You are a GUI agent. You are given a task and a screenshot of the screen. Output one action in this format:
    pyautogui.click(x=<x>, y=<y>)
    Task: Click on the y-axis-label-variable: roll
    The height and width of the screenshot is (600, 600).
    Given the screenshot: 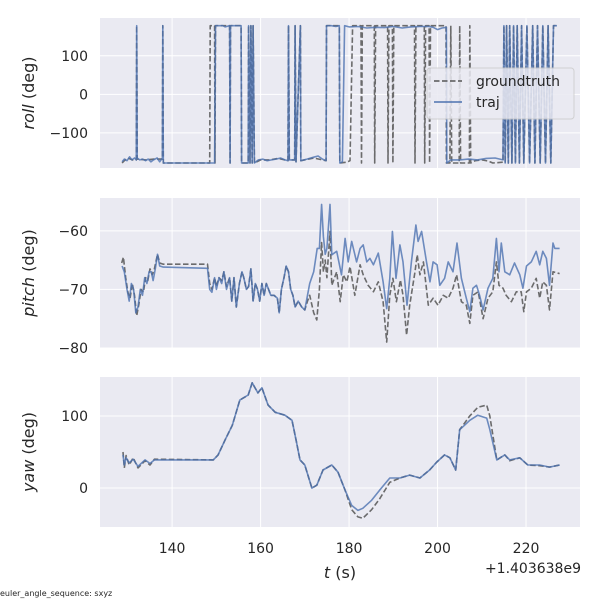 What is the action you would take?
    pyautogui.click(x=28, y=117)
    